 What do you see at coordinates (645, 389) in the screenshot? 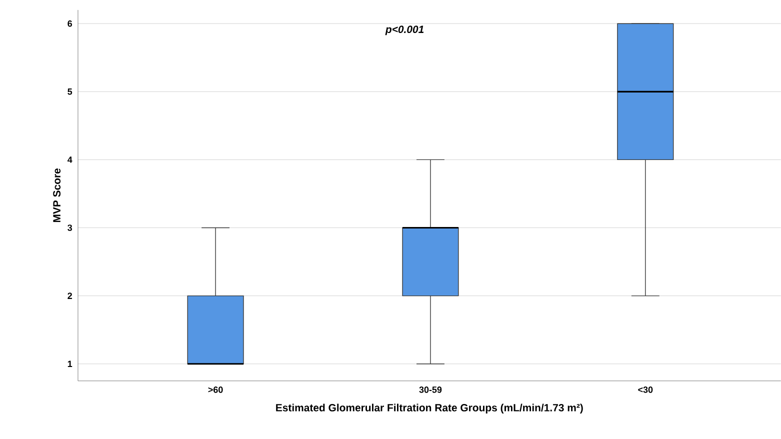
I see `x-tick-label: <30` at bounding box center [645, 389].